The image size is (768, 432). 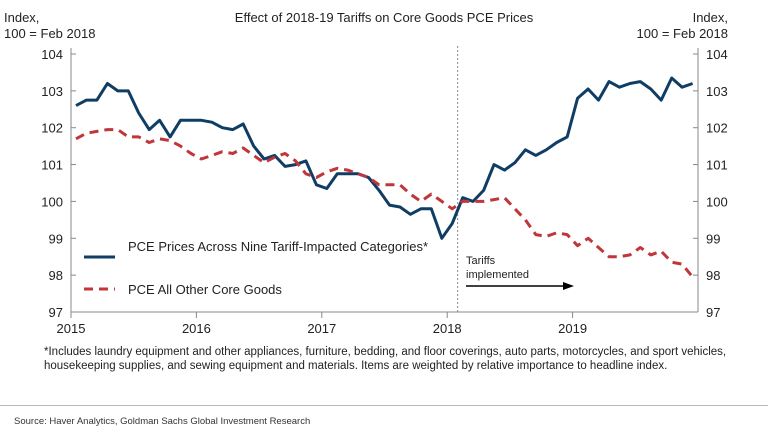 What do you see at coordinates (52, 91) in the screenshot?
I see `y-tick-label-left: 103` at bounding box center [52, 91].